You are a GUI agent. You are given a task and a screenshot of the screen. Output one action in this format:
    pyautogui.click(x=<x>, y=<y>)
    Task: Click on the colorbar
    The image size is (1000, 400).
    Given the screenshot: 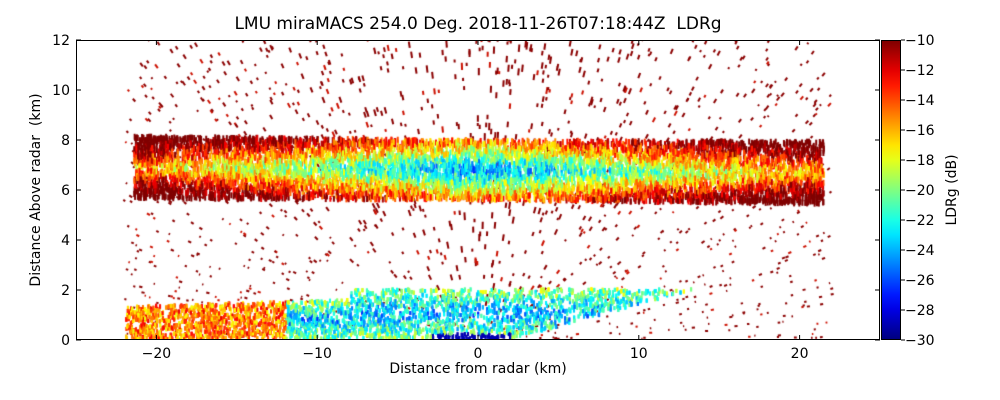 What is the action you would take?
    pyautogui.click(x=891, y=190)
    